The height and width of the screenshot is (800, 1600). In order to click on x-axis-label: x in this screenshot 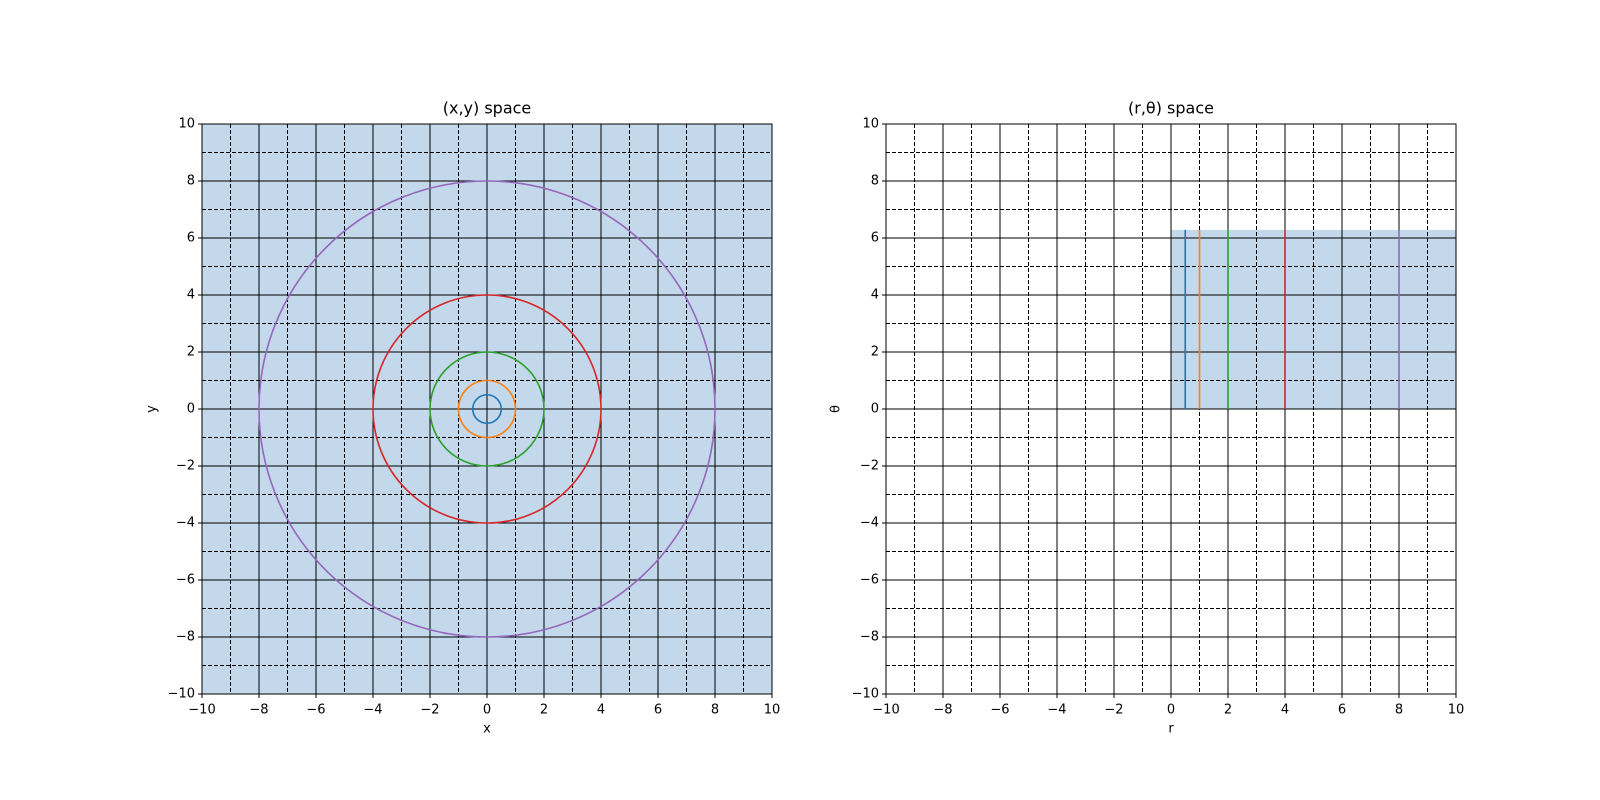, I will do `click(487, 729)`.